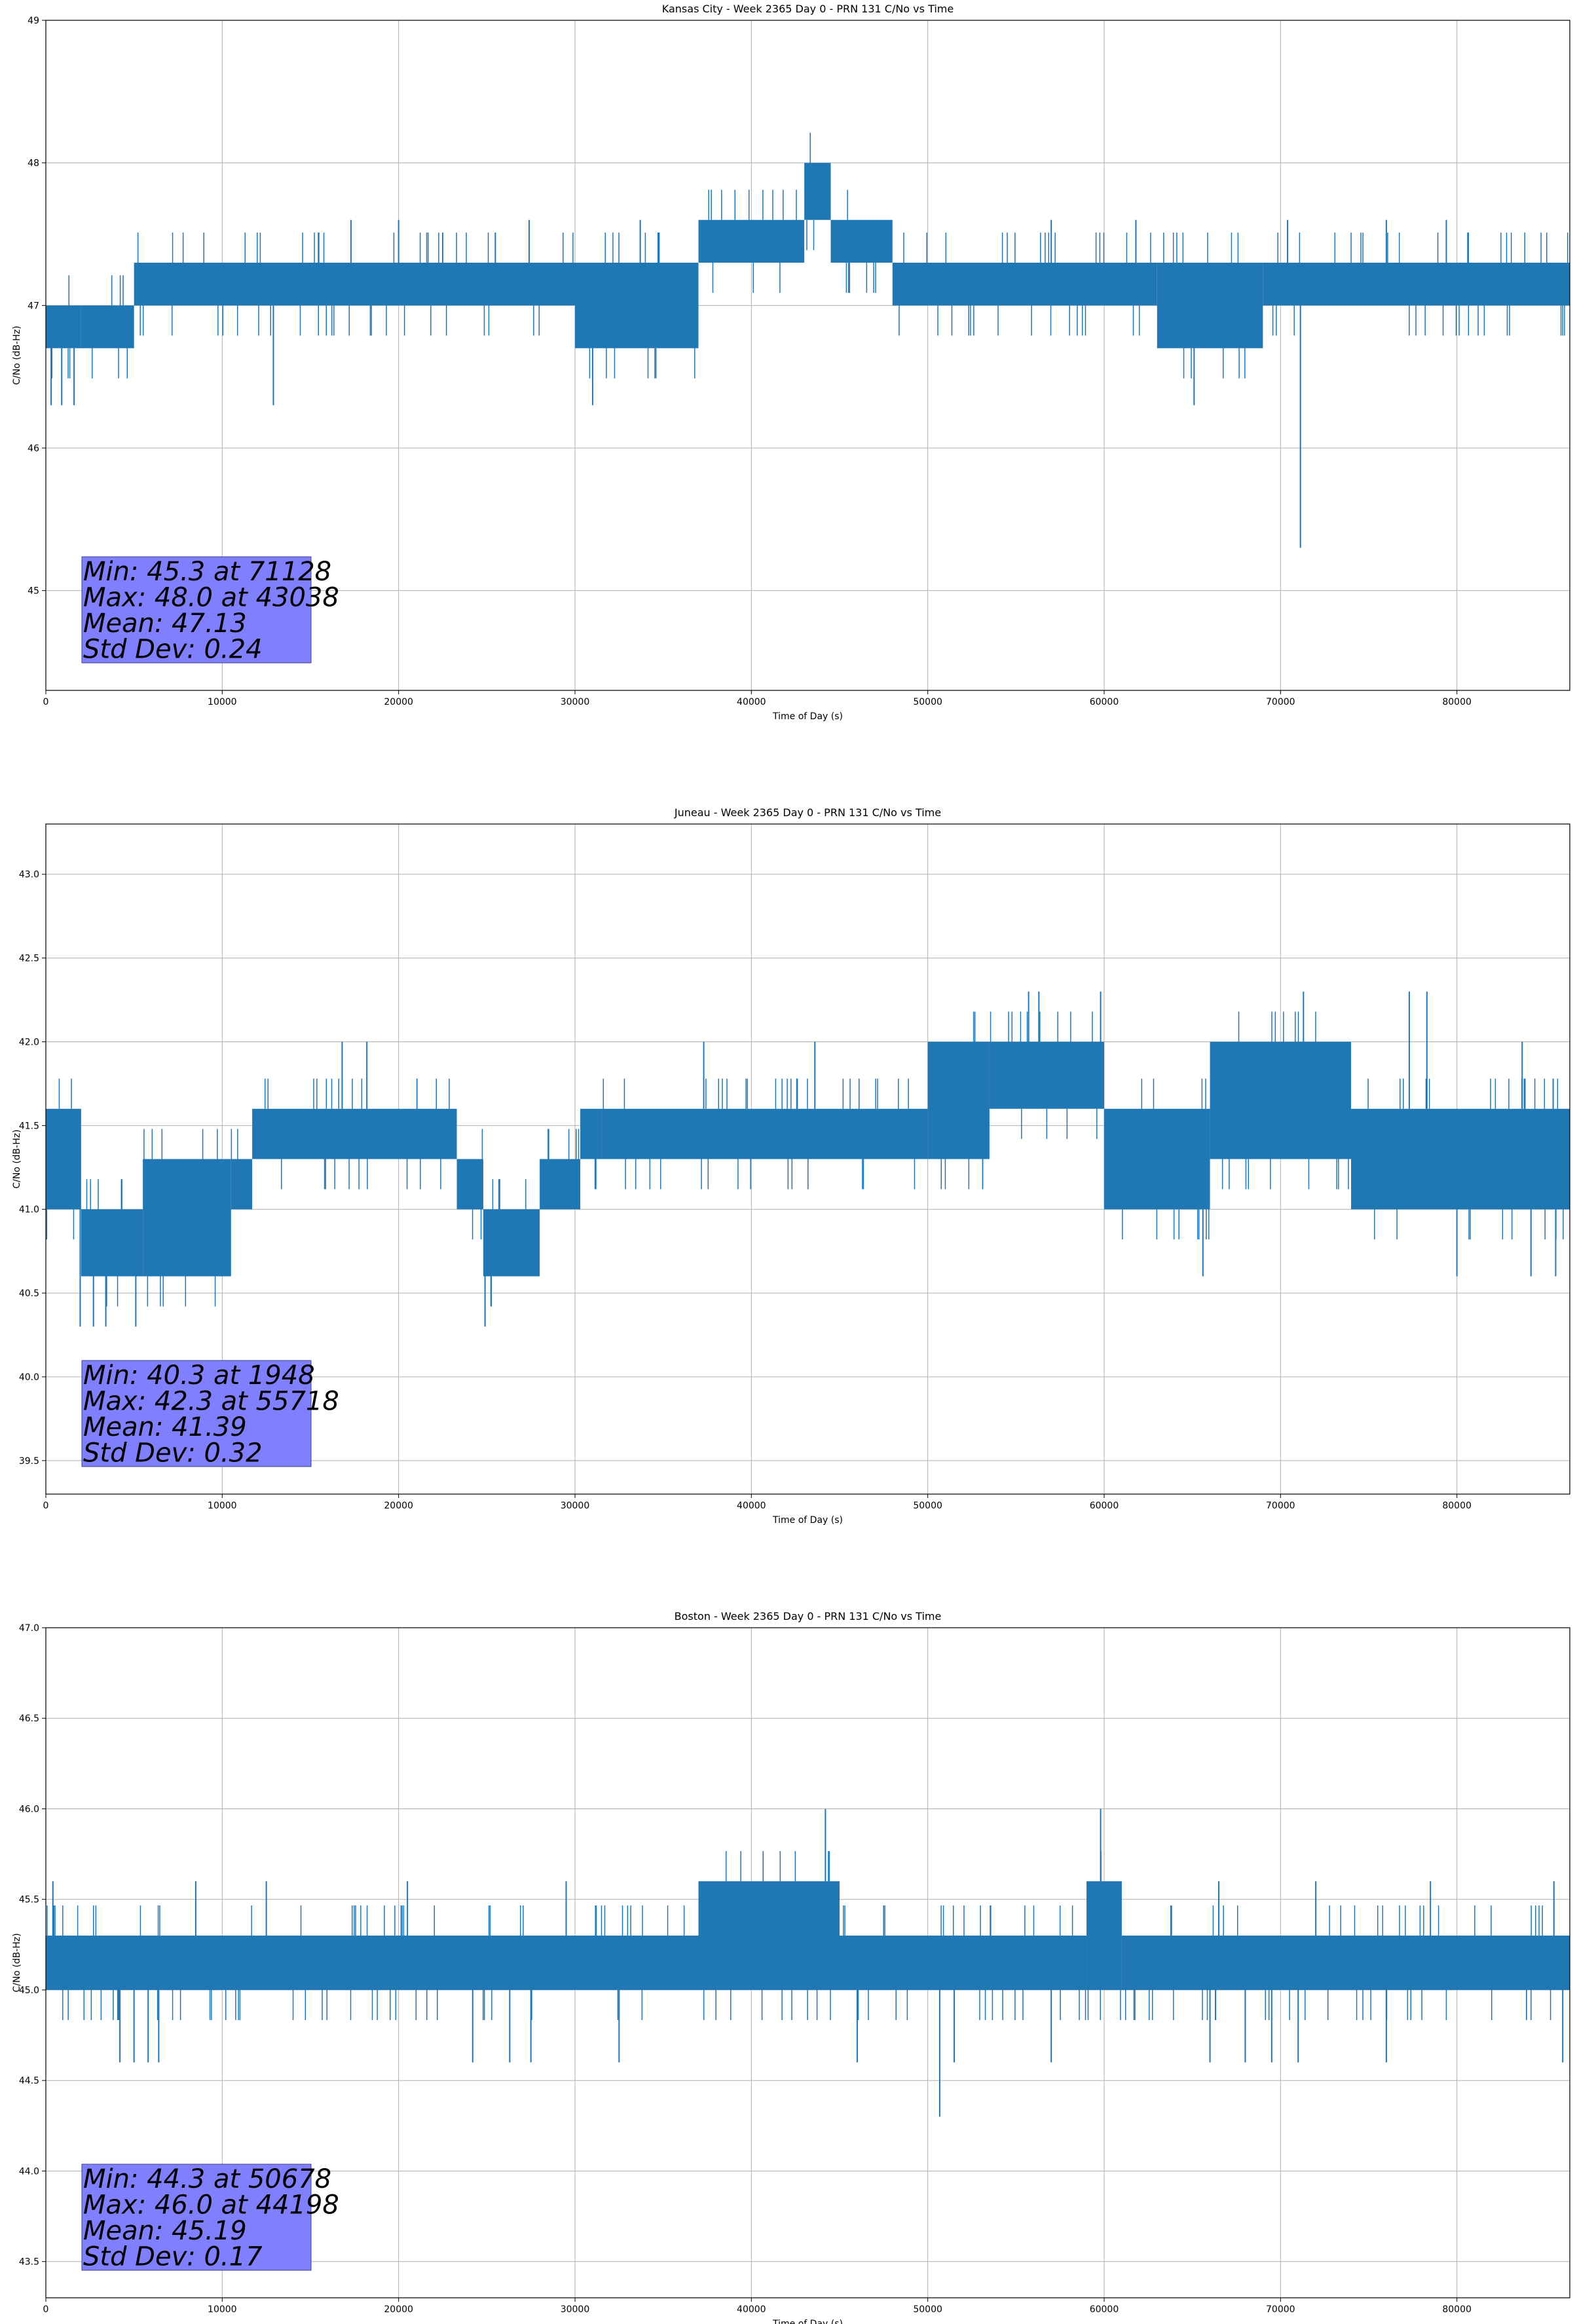 Image resolution: width=1577 pixels, height=2324 pixels. What do you see at coordinates (33, 591) in the screenshot?
I see `y-tick-label: 45` at bounding box center [33, 591].